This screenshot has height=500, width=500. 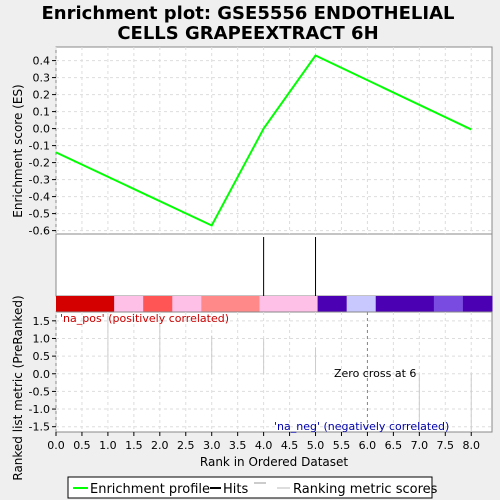 What do you see at coordinates (394, 445) in the screenshot?
I see `x-tick-label: 6.5` at bounding box center [394, 445].